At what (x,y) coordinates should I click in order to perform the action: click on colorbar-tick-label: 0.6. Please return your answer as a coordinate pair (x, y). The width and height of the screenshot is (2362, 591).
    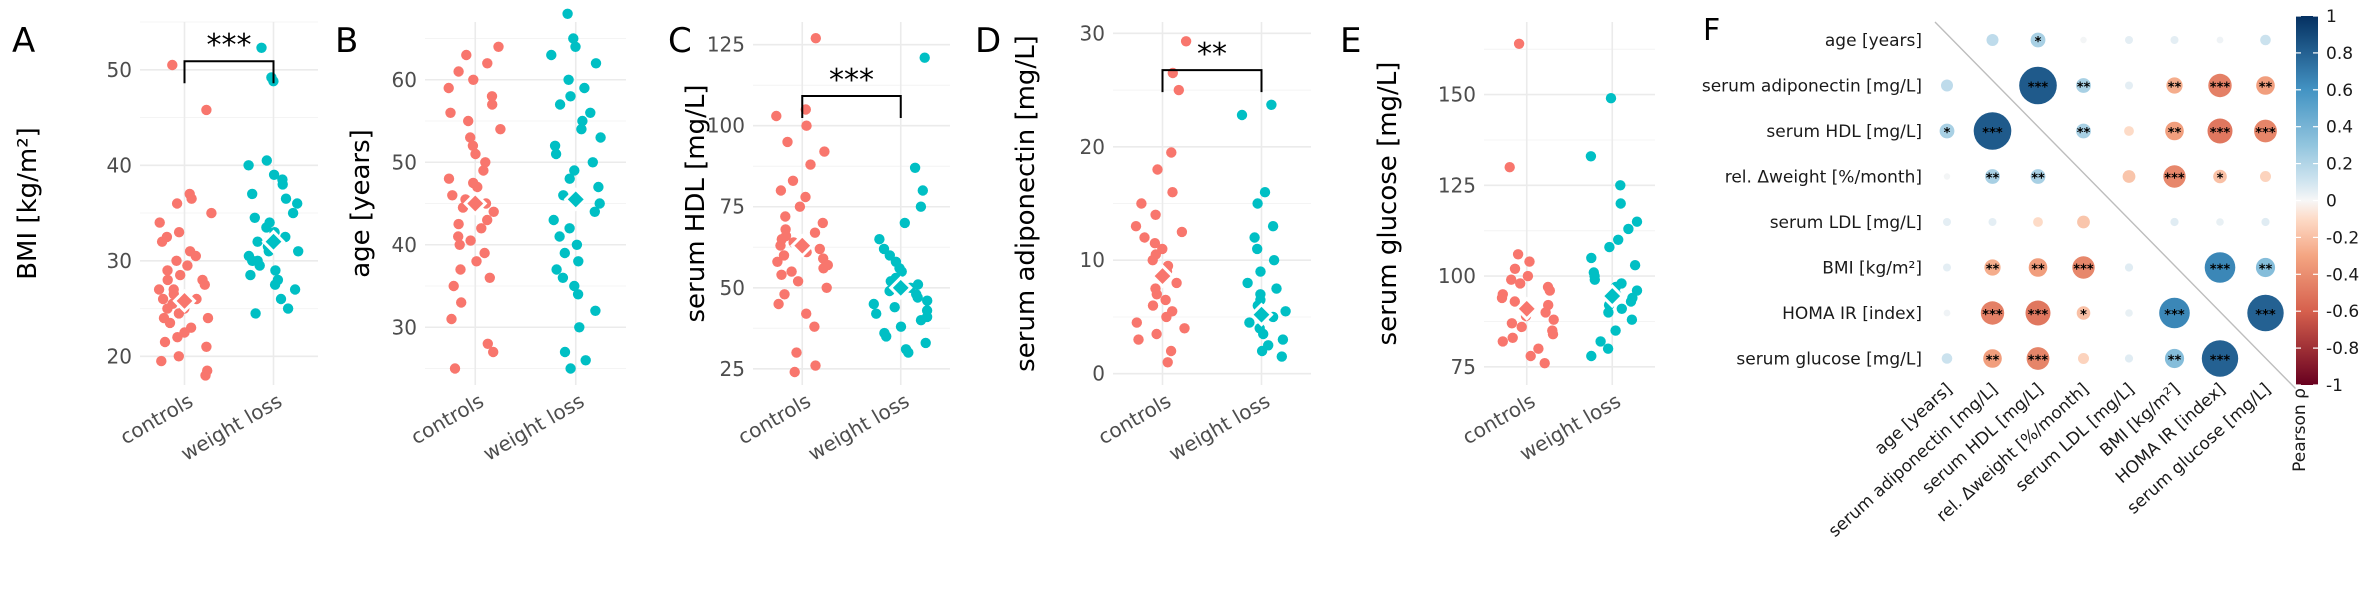
    Looking at the image, I should click on (2339, 91).